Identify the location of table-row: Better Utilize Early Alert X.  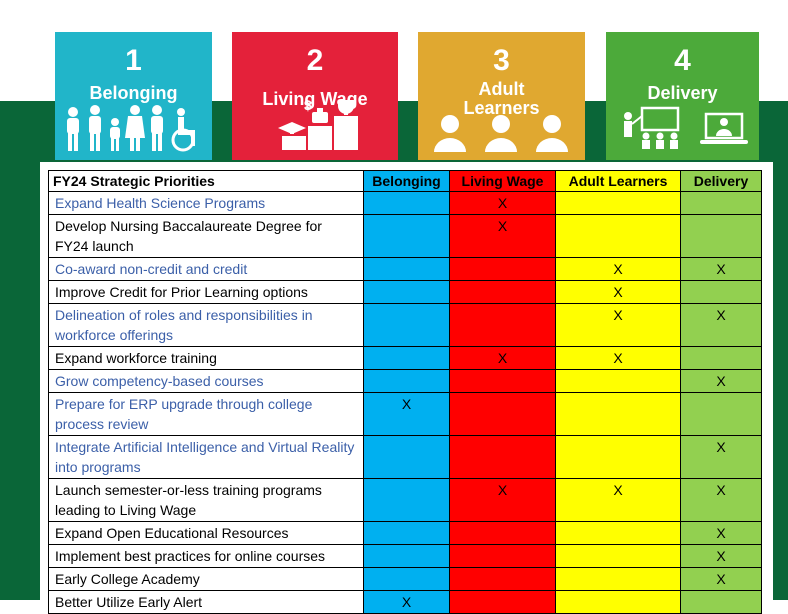
(405, 602).